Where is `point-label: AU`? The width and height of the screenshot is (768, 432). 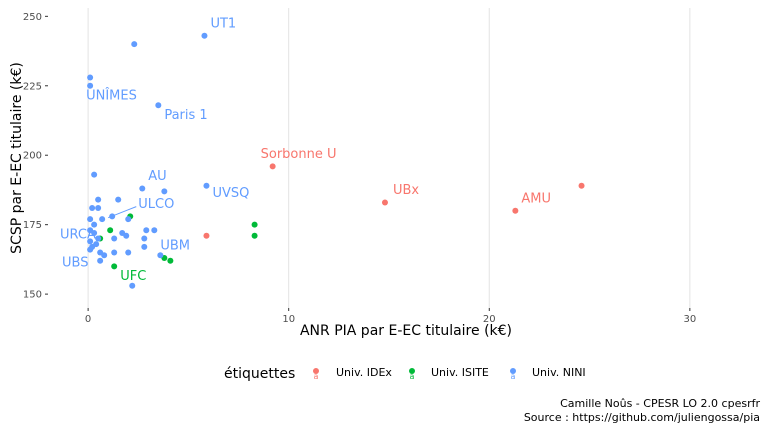 point-label: AU is located at coordinates (157, 176).